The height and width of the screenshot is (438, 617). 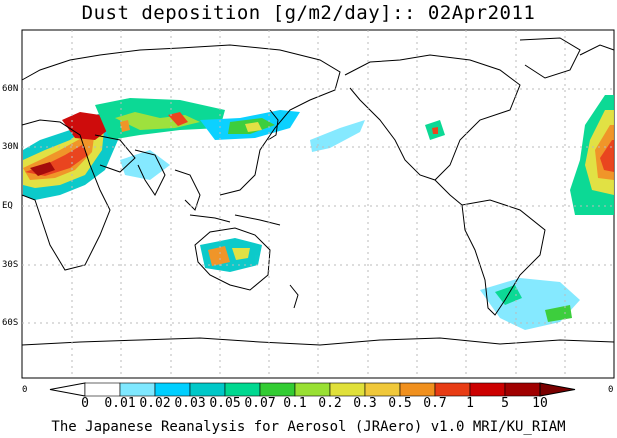 What do you see at coordinates (435, 403) in the screenshot?
I see `colorbar-tick-label: 0.7` at bounding box center [435, 403].